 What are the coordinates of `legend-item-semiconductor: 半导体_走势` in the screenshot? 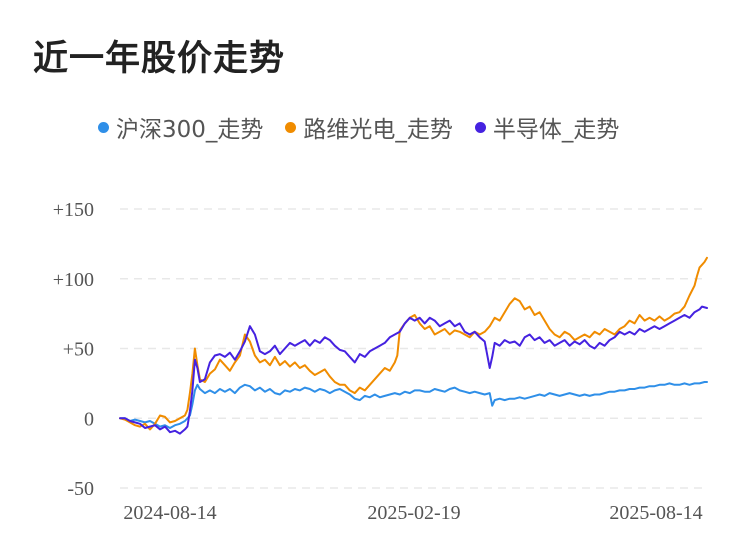 It's located at (547, 127).